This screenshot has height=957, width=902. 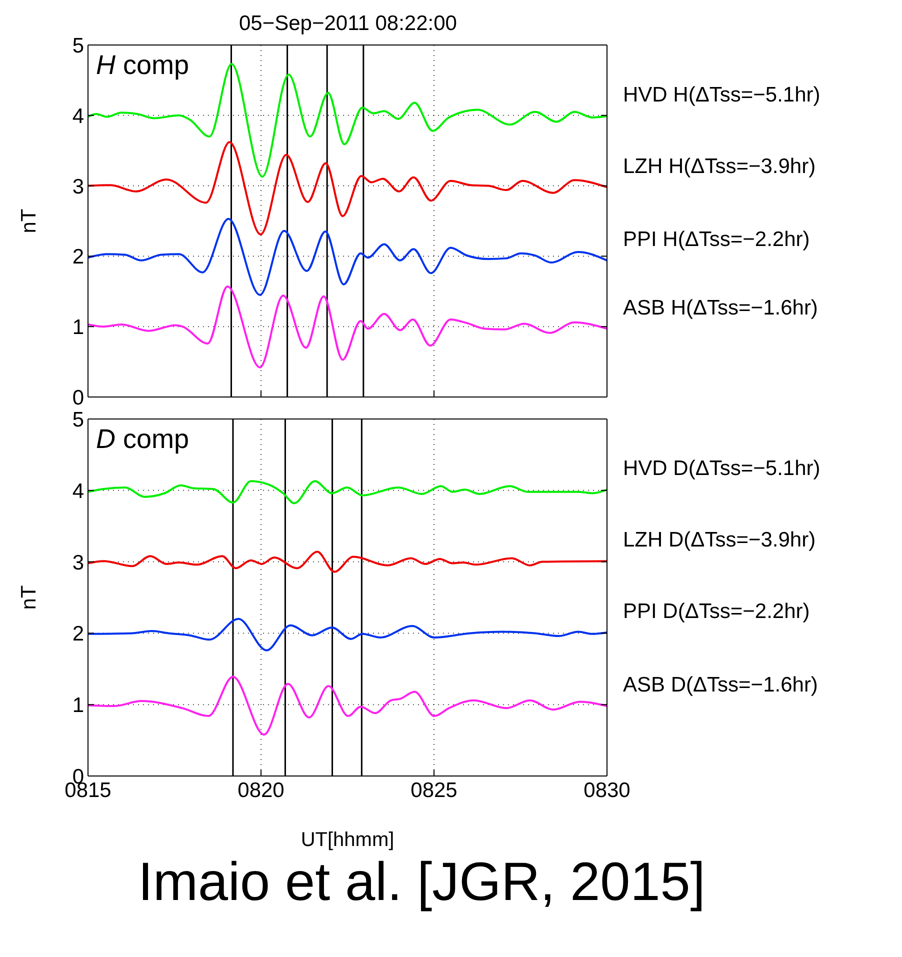 I want to click on series-label: HVD H(ΔTss=−5.1hr), so click(x=721, y=95).